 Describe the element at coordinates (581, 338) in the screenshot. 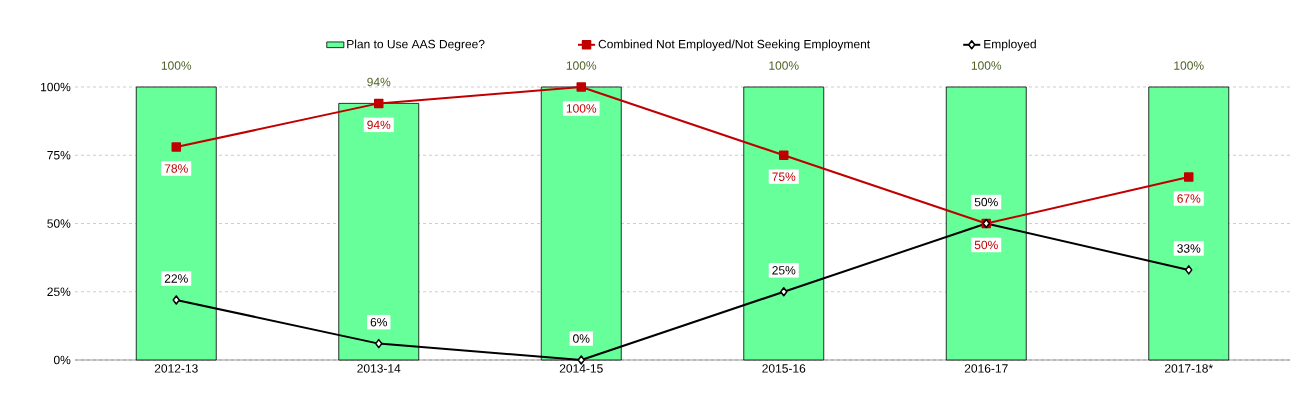

I see `data-label: 0%` at that location.